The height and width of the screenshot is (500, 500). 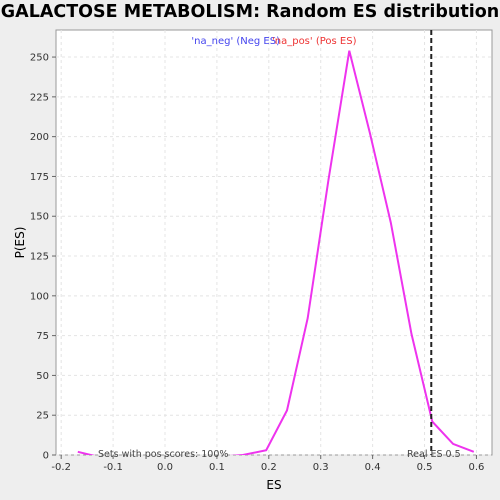 What do you see at coordinates (42, 416) in the screenshot?
I see `y-tick-label: 25` at bounding box center [42, 416].